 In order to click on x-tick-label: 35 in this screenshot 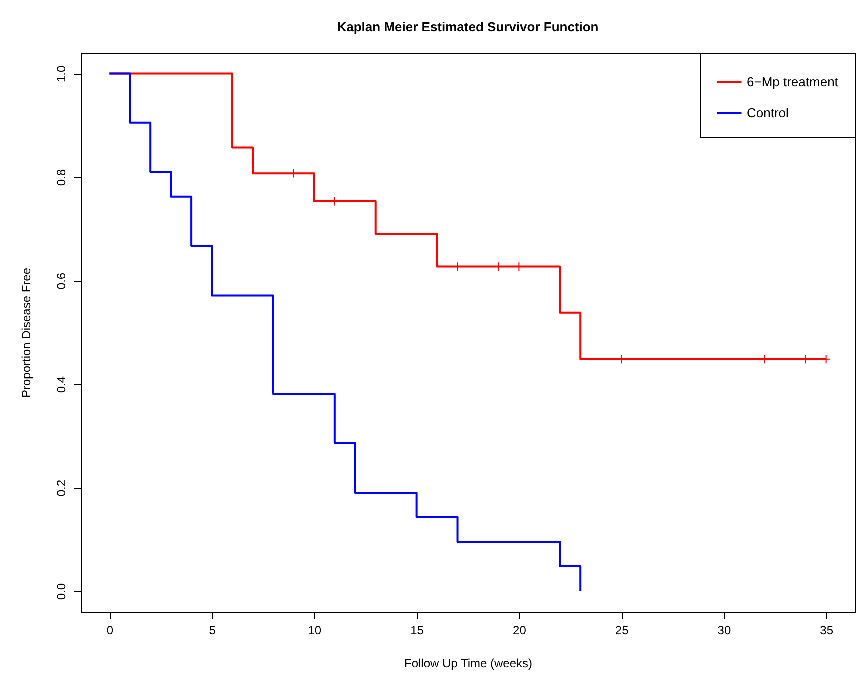, I will do `click(827, 631)`.